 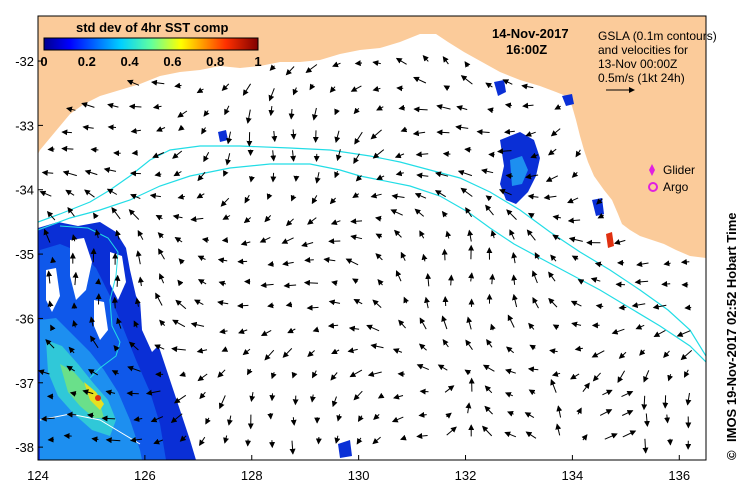 What do you see at coordinates (679, 475) in the screenshot?
I see `x-tick-label: 136` at bounding box center [679, 475].